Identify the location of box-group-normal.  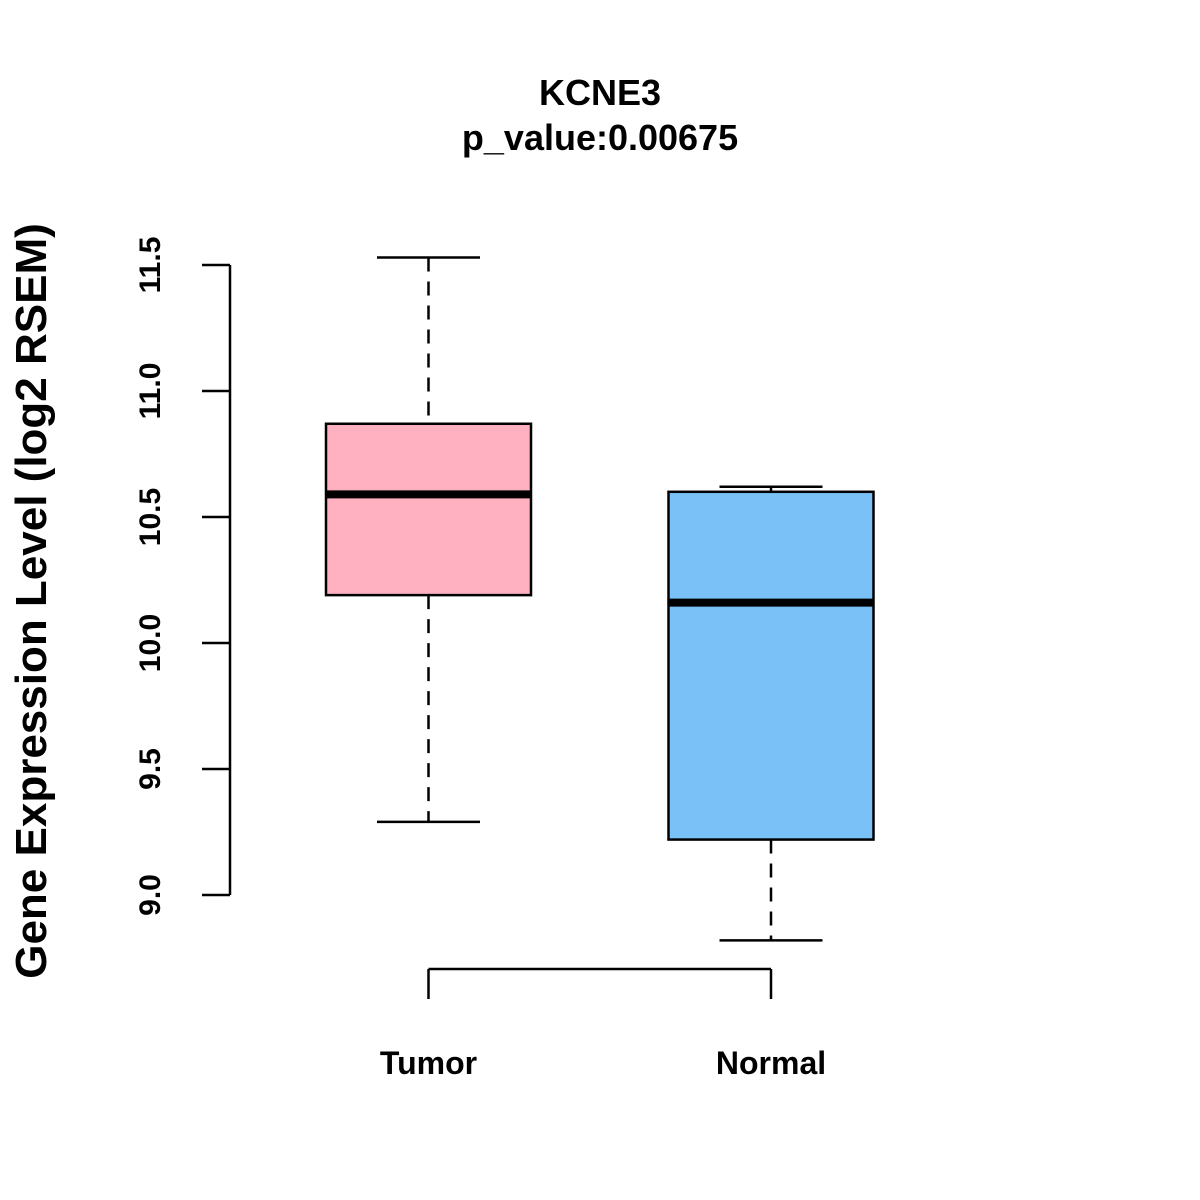
(771, 713).